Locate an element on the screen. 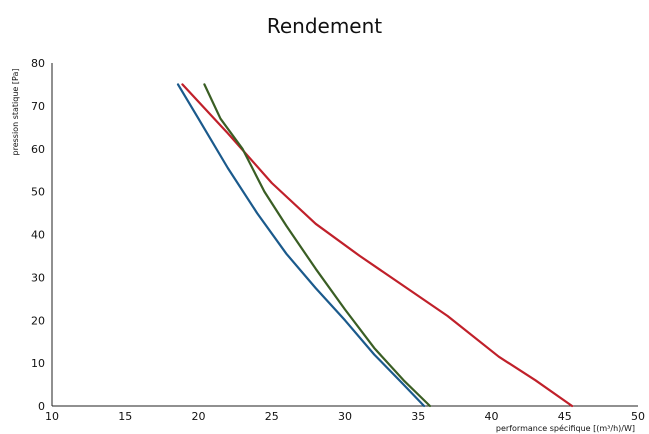 The height and width of the screenshot is (434, 649). x-tick-label: 35 is located at coordinates (418, 416).